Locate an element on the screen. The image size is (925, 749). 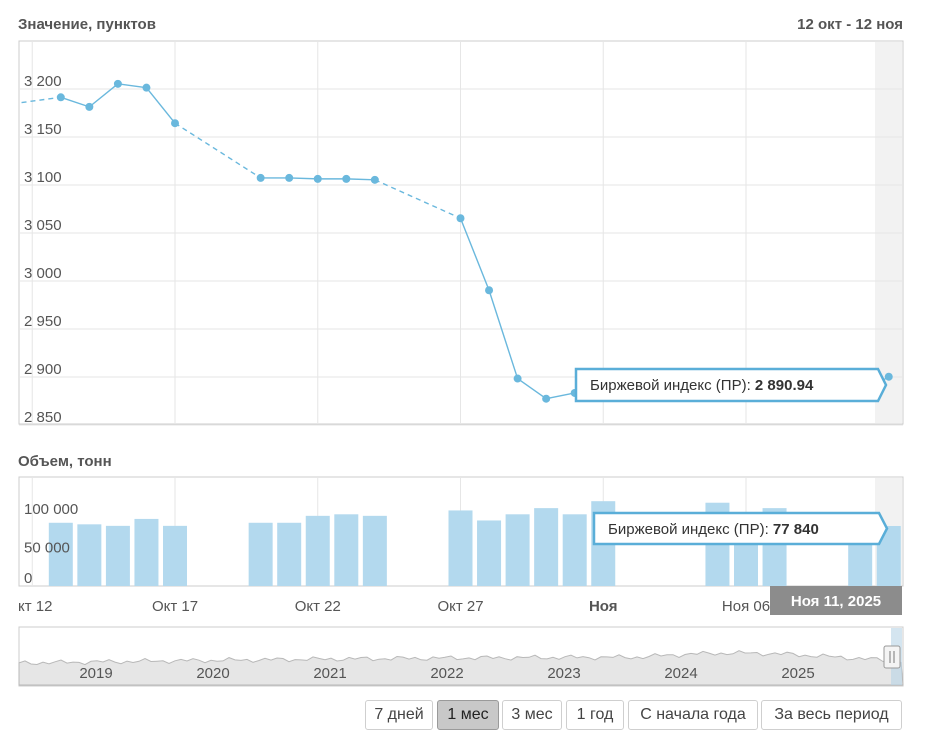
navigator-year-label: 2021 is located at coordinates (329, 673).